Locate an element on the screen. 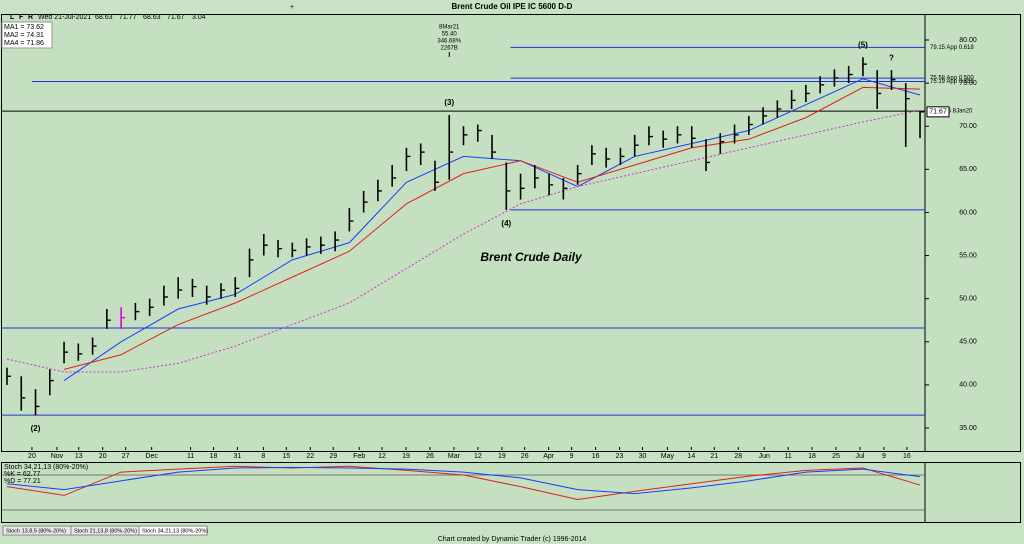 This screenshot has height=544, width=1024. y-tick-label: 50.00 is located at coordinates (968, 299).